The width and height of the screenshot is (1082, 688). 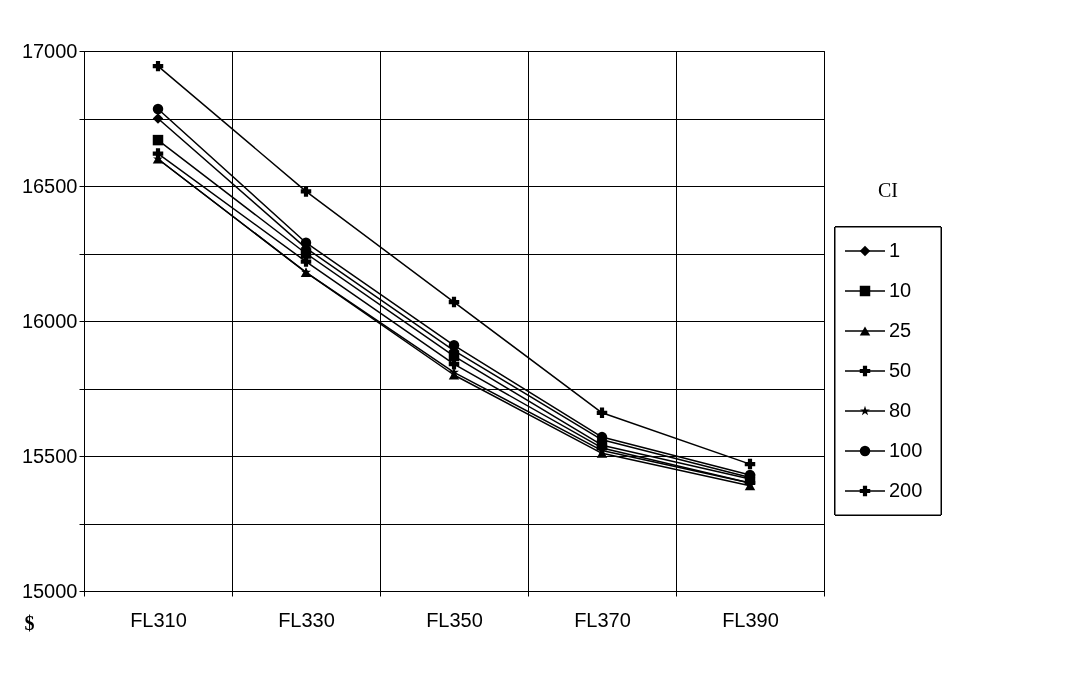 I want to click on legend-label: 50, so click(x=900, y=370).